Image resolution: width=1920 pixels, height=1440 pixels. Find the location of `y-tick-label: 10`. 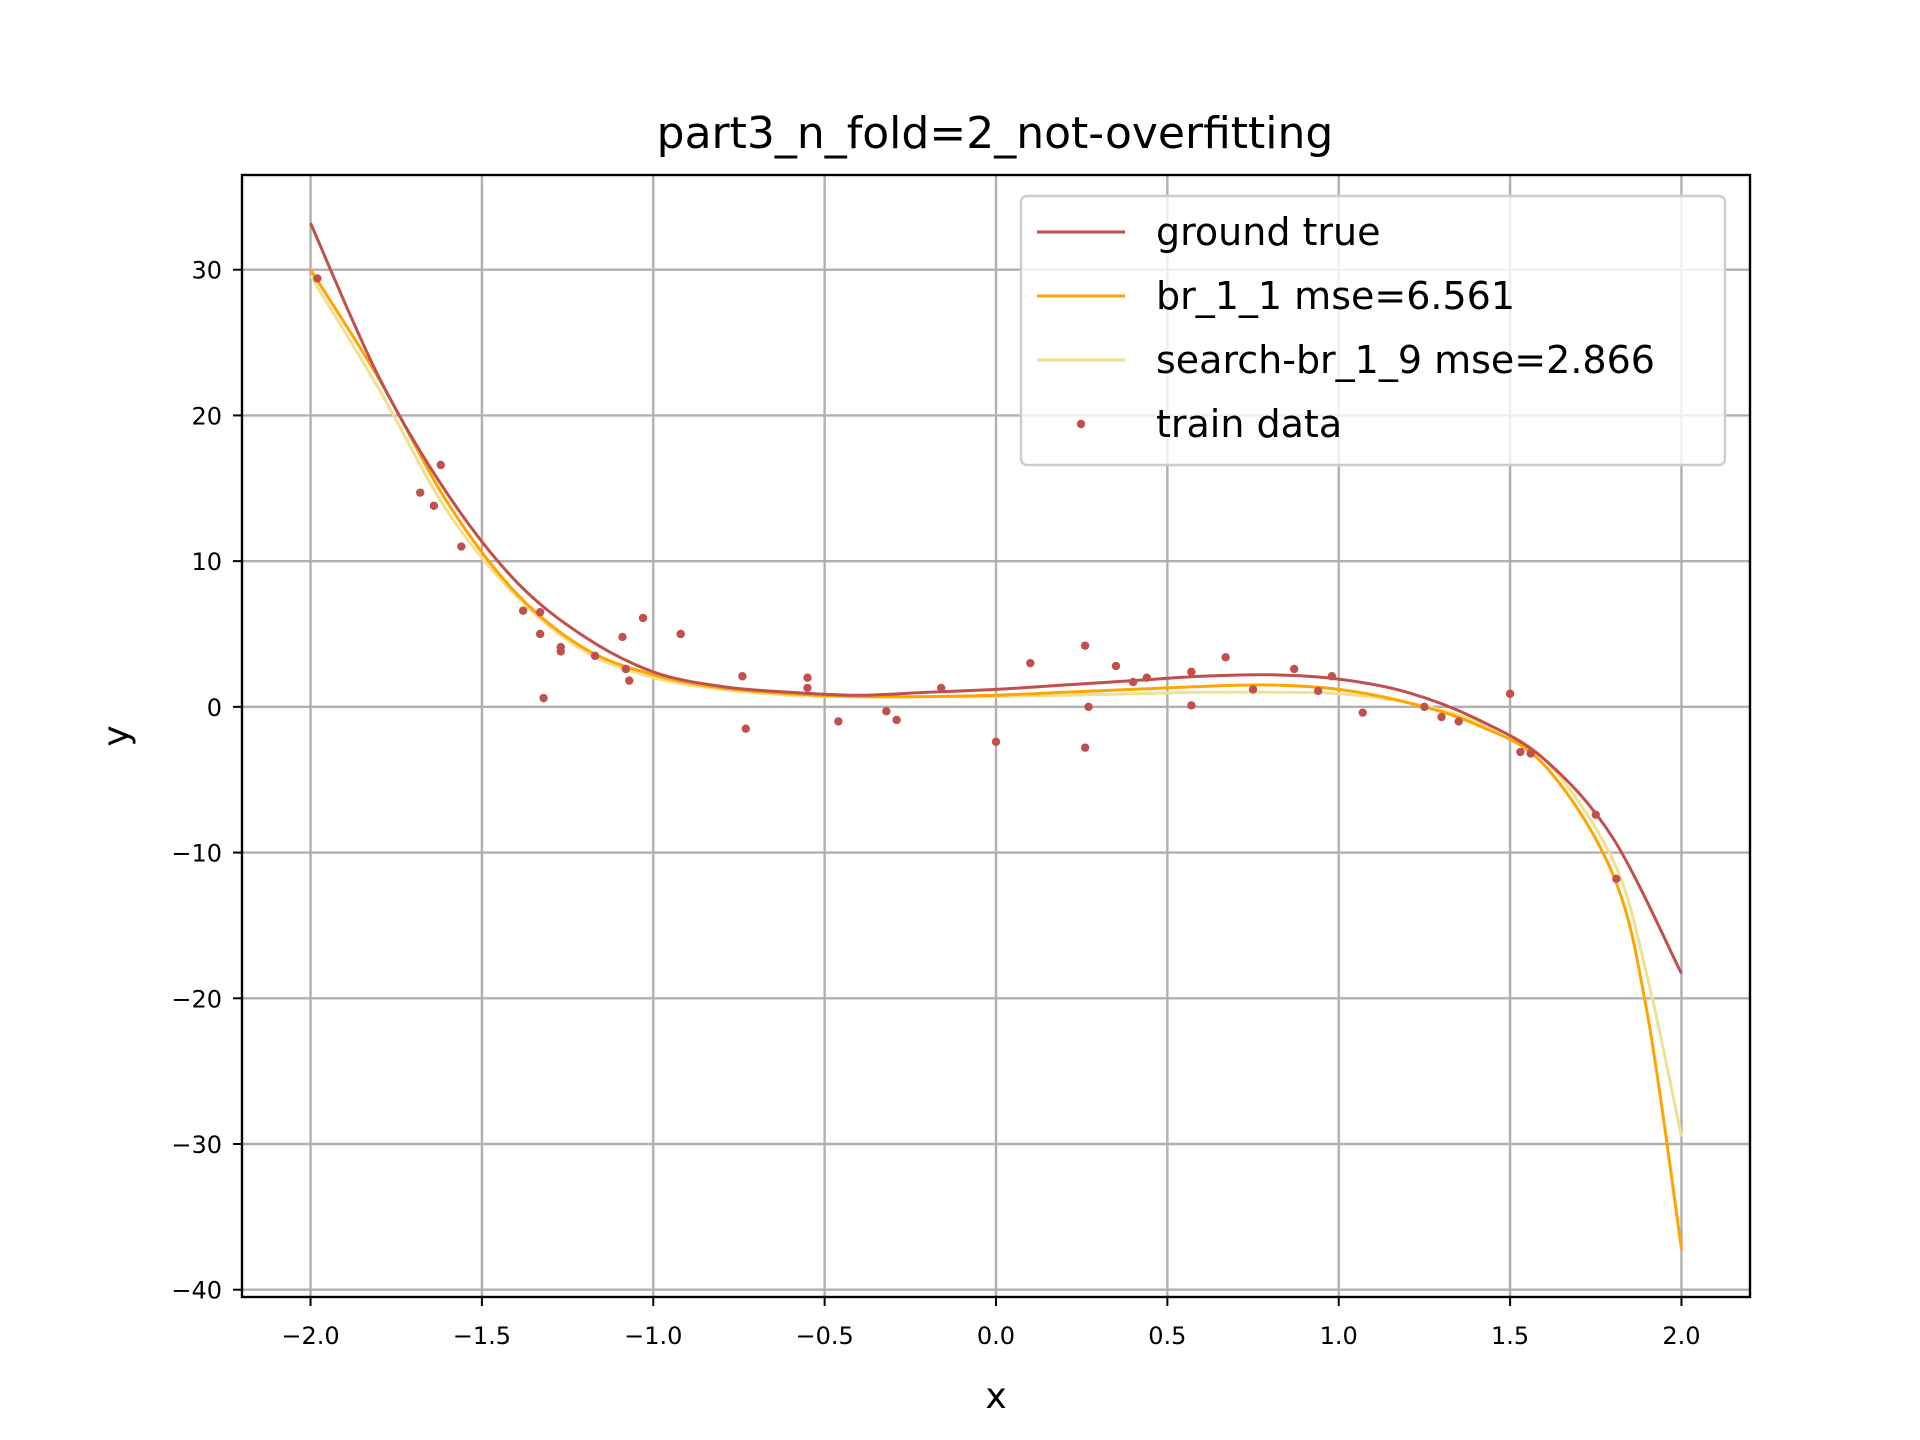

y-tick-label: 10 is located at coordinates (206, 562).